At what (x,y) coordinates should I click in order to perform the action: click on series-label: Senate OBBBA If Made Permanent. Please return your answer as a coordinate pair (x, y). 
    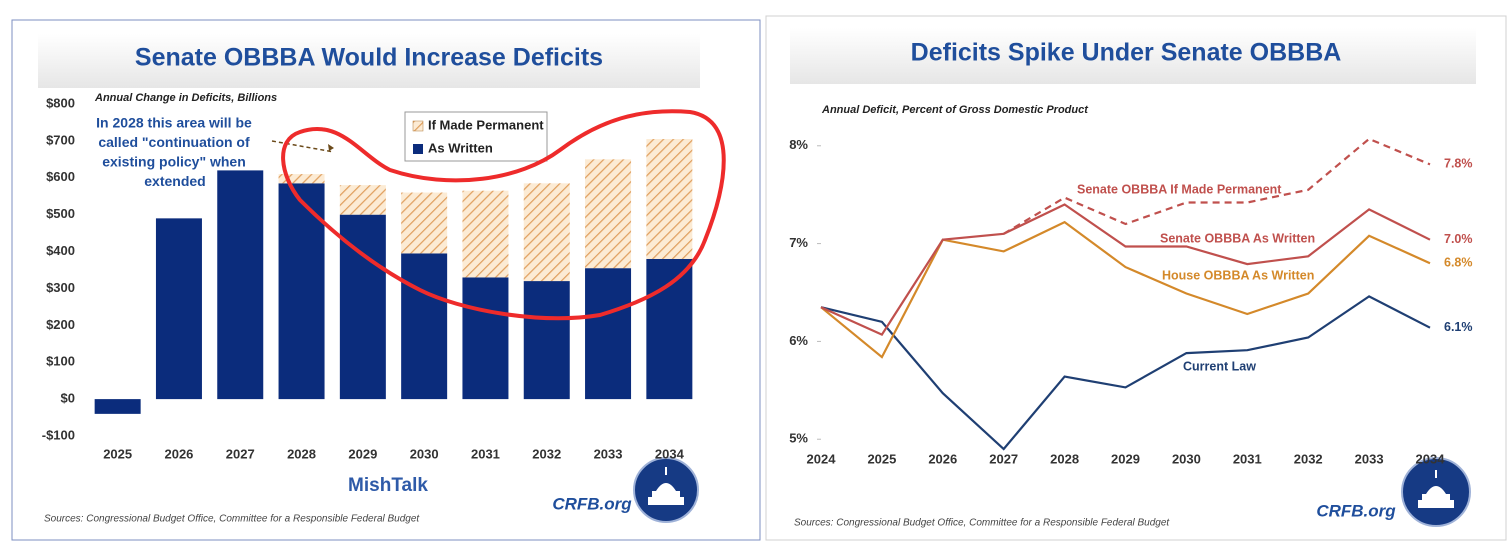
    Looking at the image, I should click on (1179, 189).